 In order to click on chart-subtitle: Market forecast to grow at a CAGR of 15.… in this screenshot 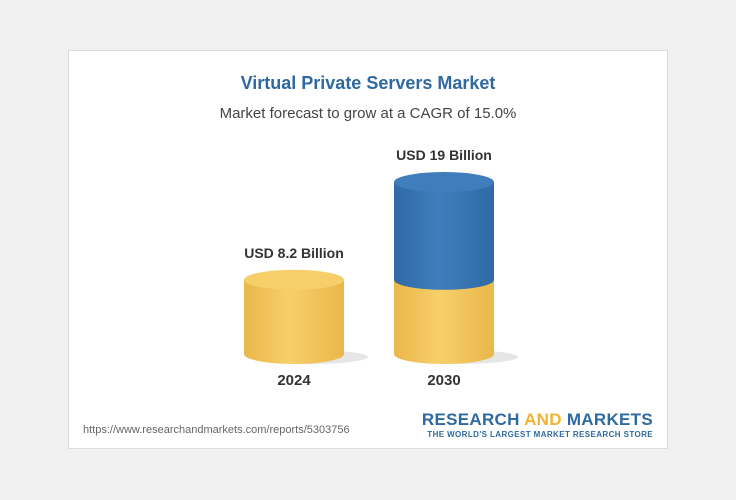, I will do `click(368, 113)`.